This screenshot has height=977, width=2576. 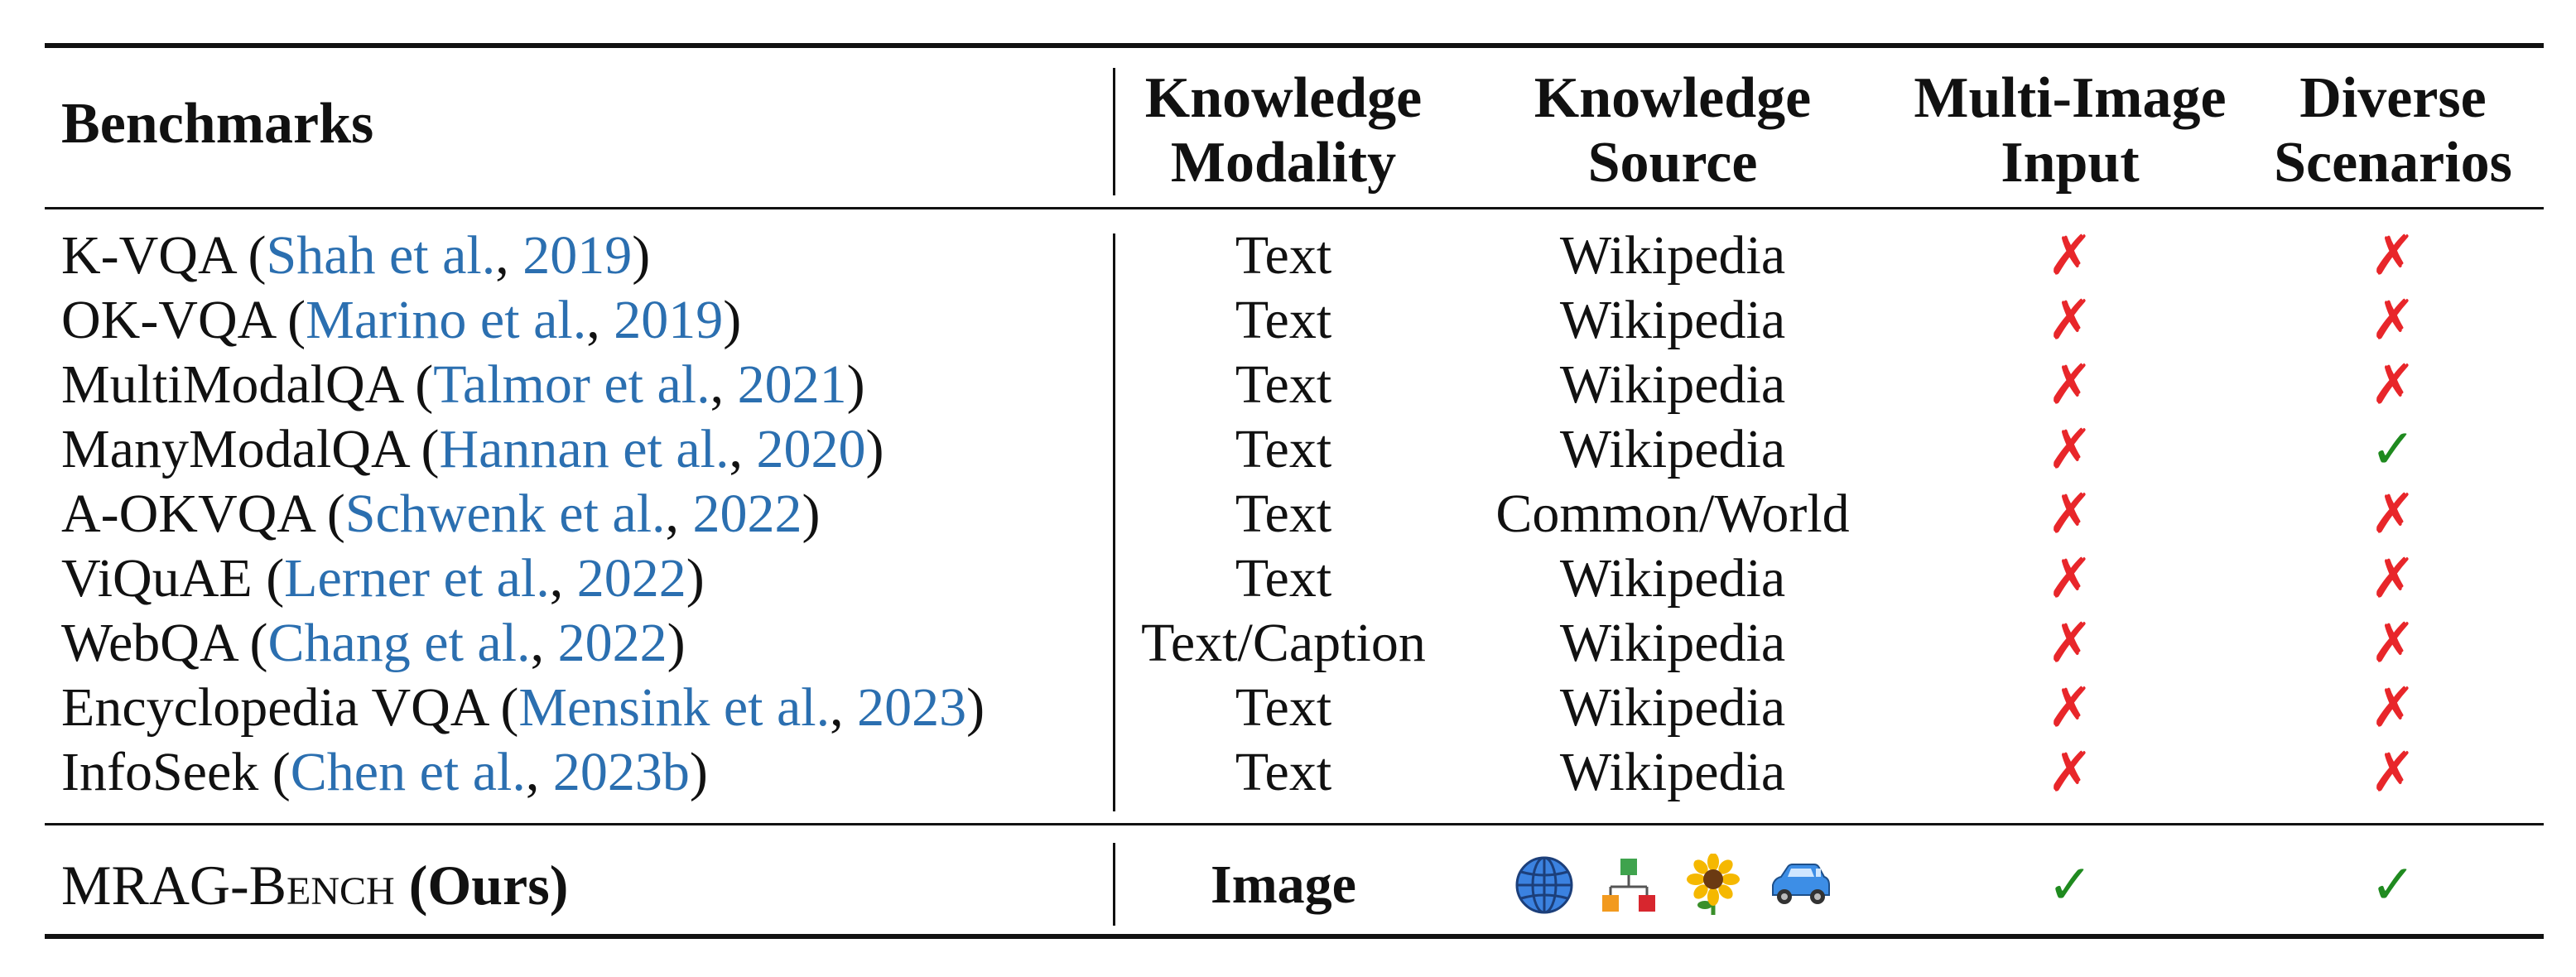 What do you see at coordinates (160, 772) in the screenshot?
I see `benchmark-name: InfoSeek` at bounding box center [160, 772].